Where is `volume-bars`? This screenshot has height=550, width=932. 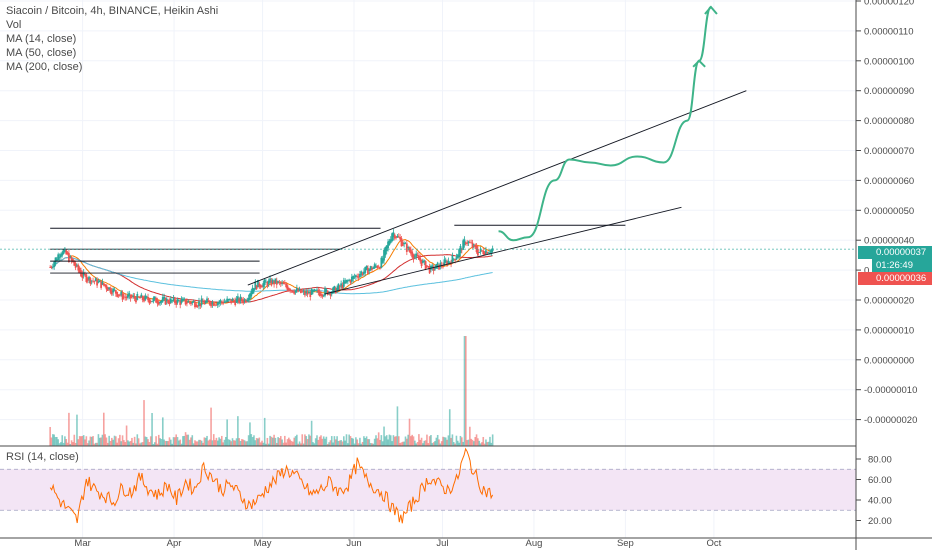 volume-bars is located at coordinates (271, 391).